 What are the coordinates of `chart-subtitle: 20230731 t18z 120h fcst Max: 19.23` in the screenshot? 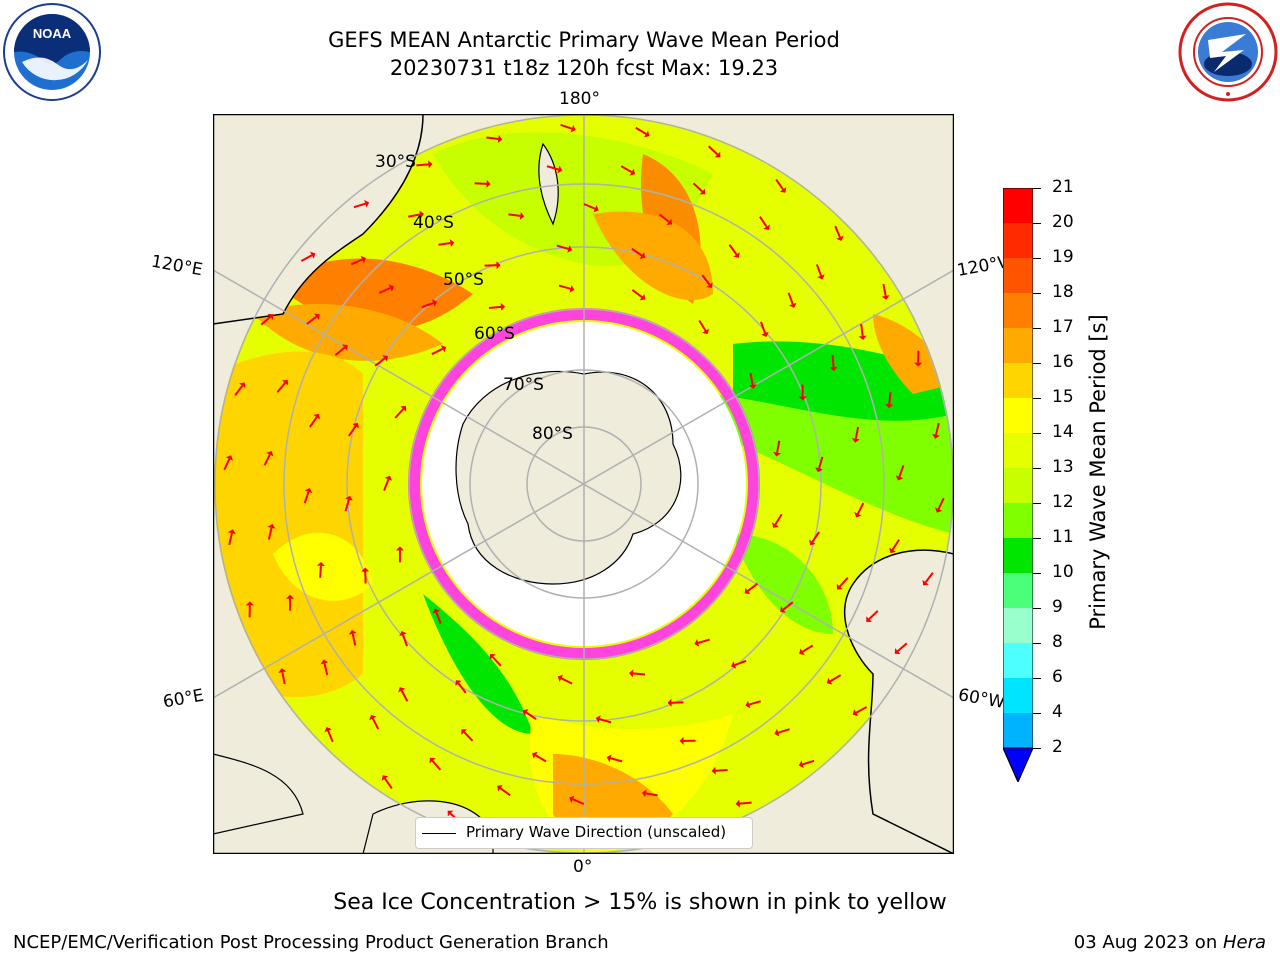 It's located at (584, 68).